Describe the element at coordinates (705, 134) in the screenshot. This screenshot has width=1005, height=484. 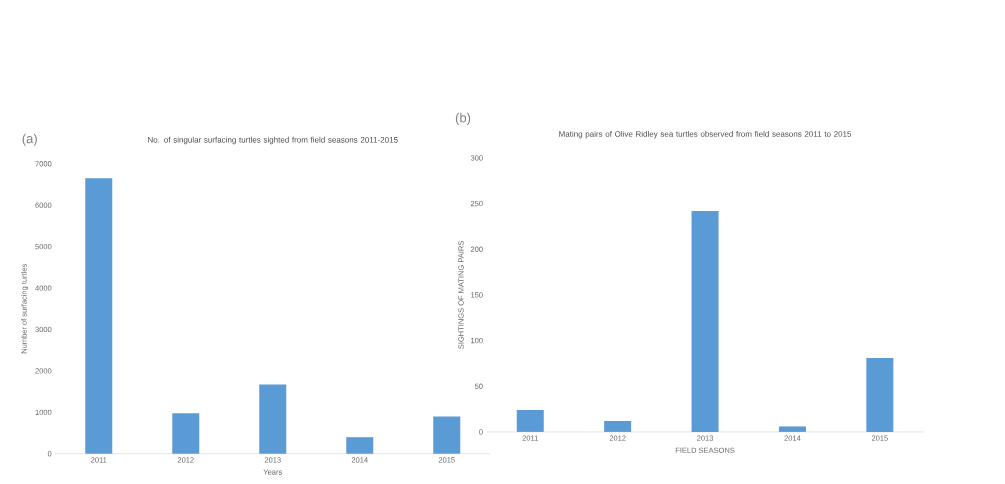
I see `chart-title: Mating pairs of Olive Ridley sea turtles observed from field seasons 2011 to 2015` at that location.